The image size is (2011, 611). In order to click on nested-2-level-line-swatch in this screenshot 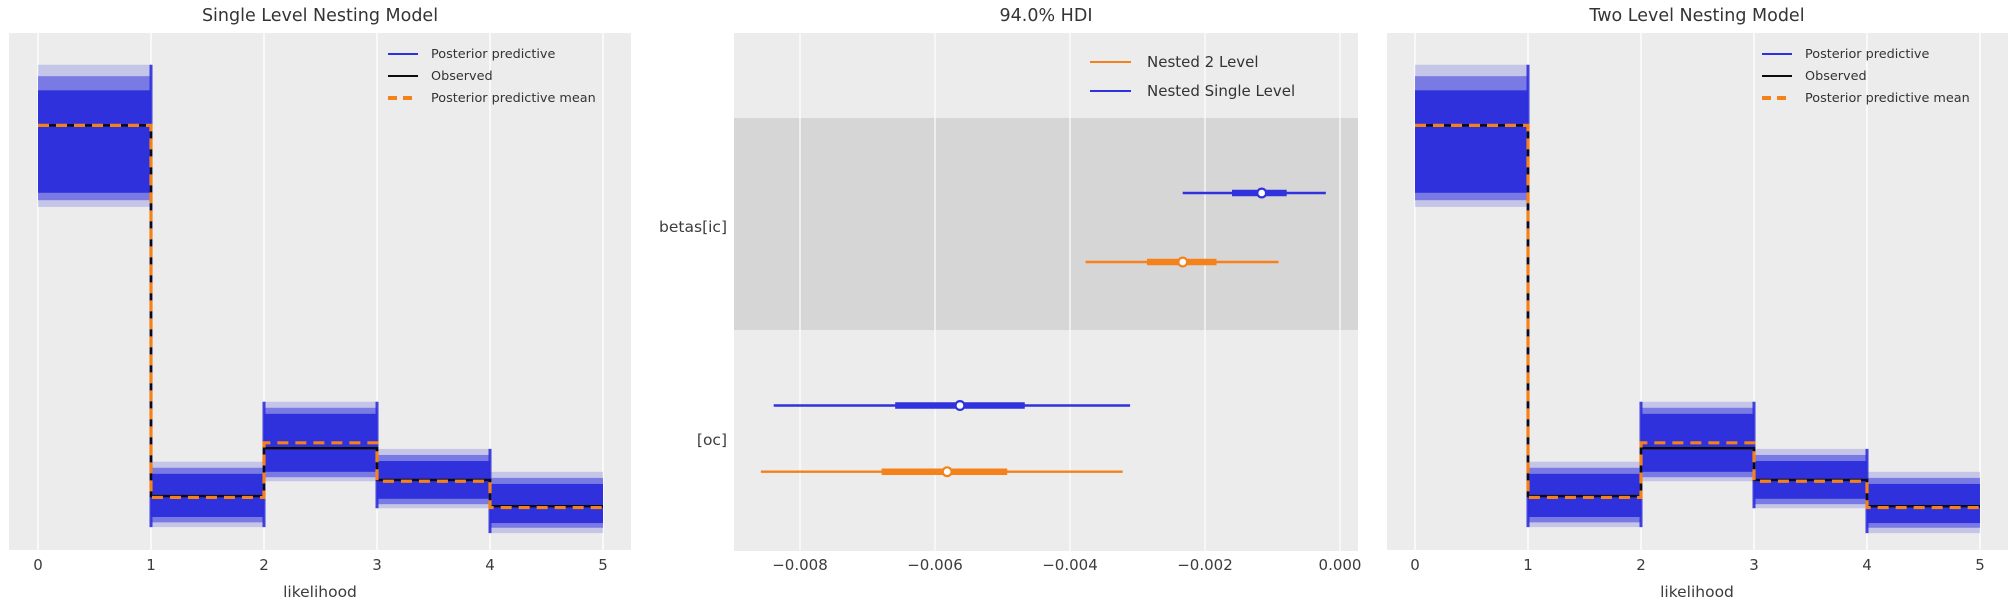, I will do `click(1110, 61)`.